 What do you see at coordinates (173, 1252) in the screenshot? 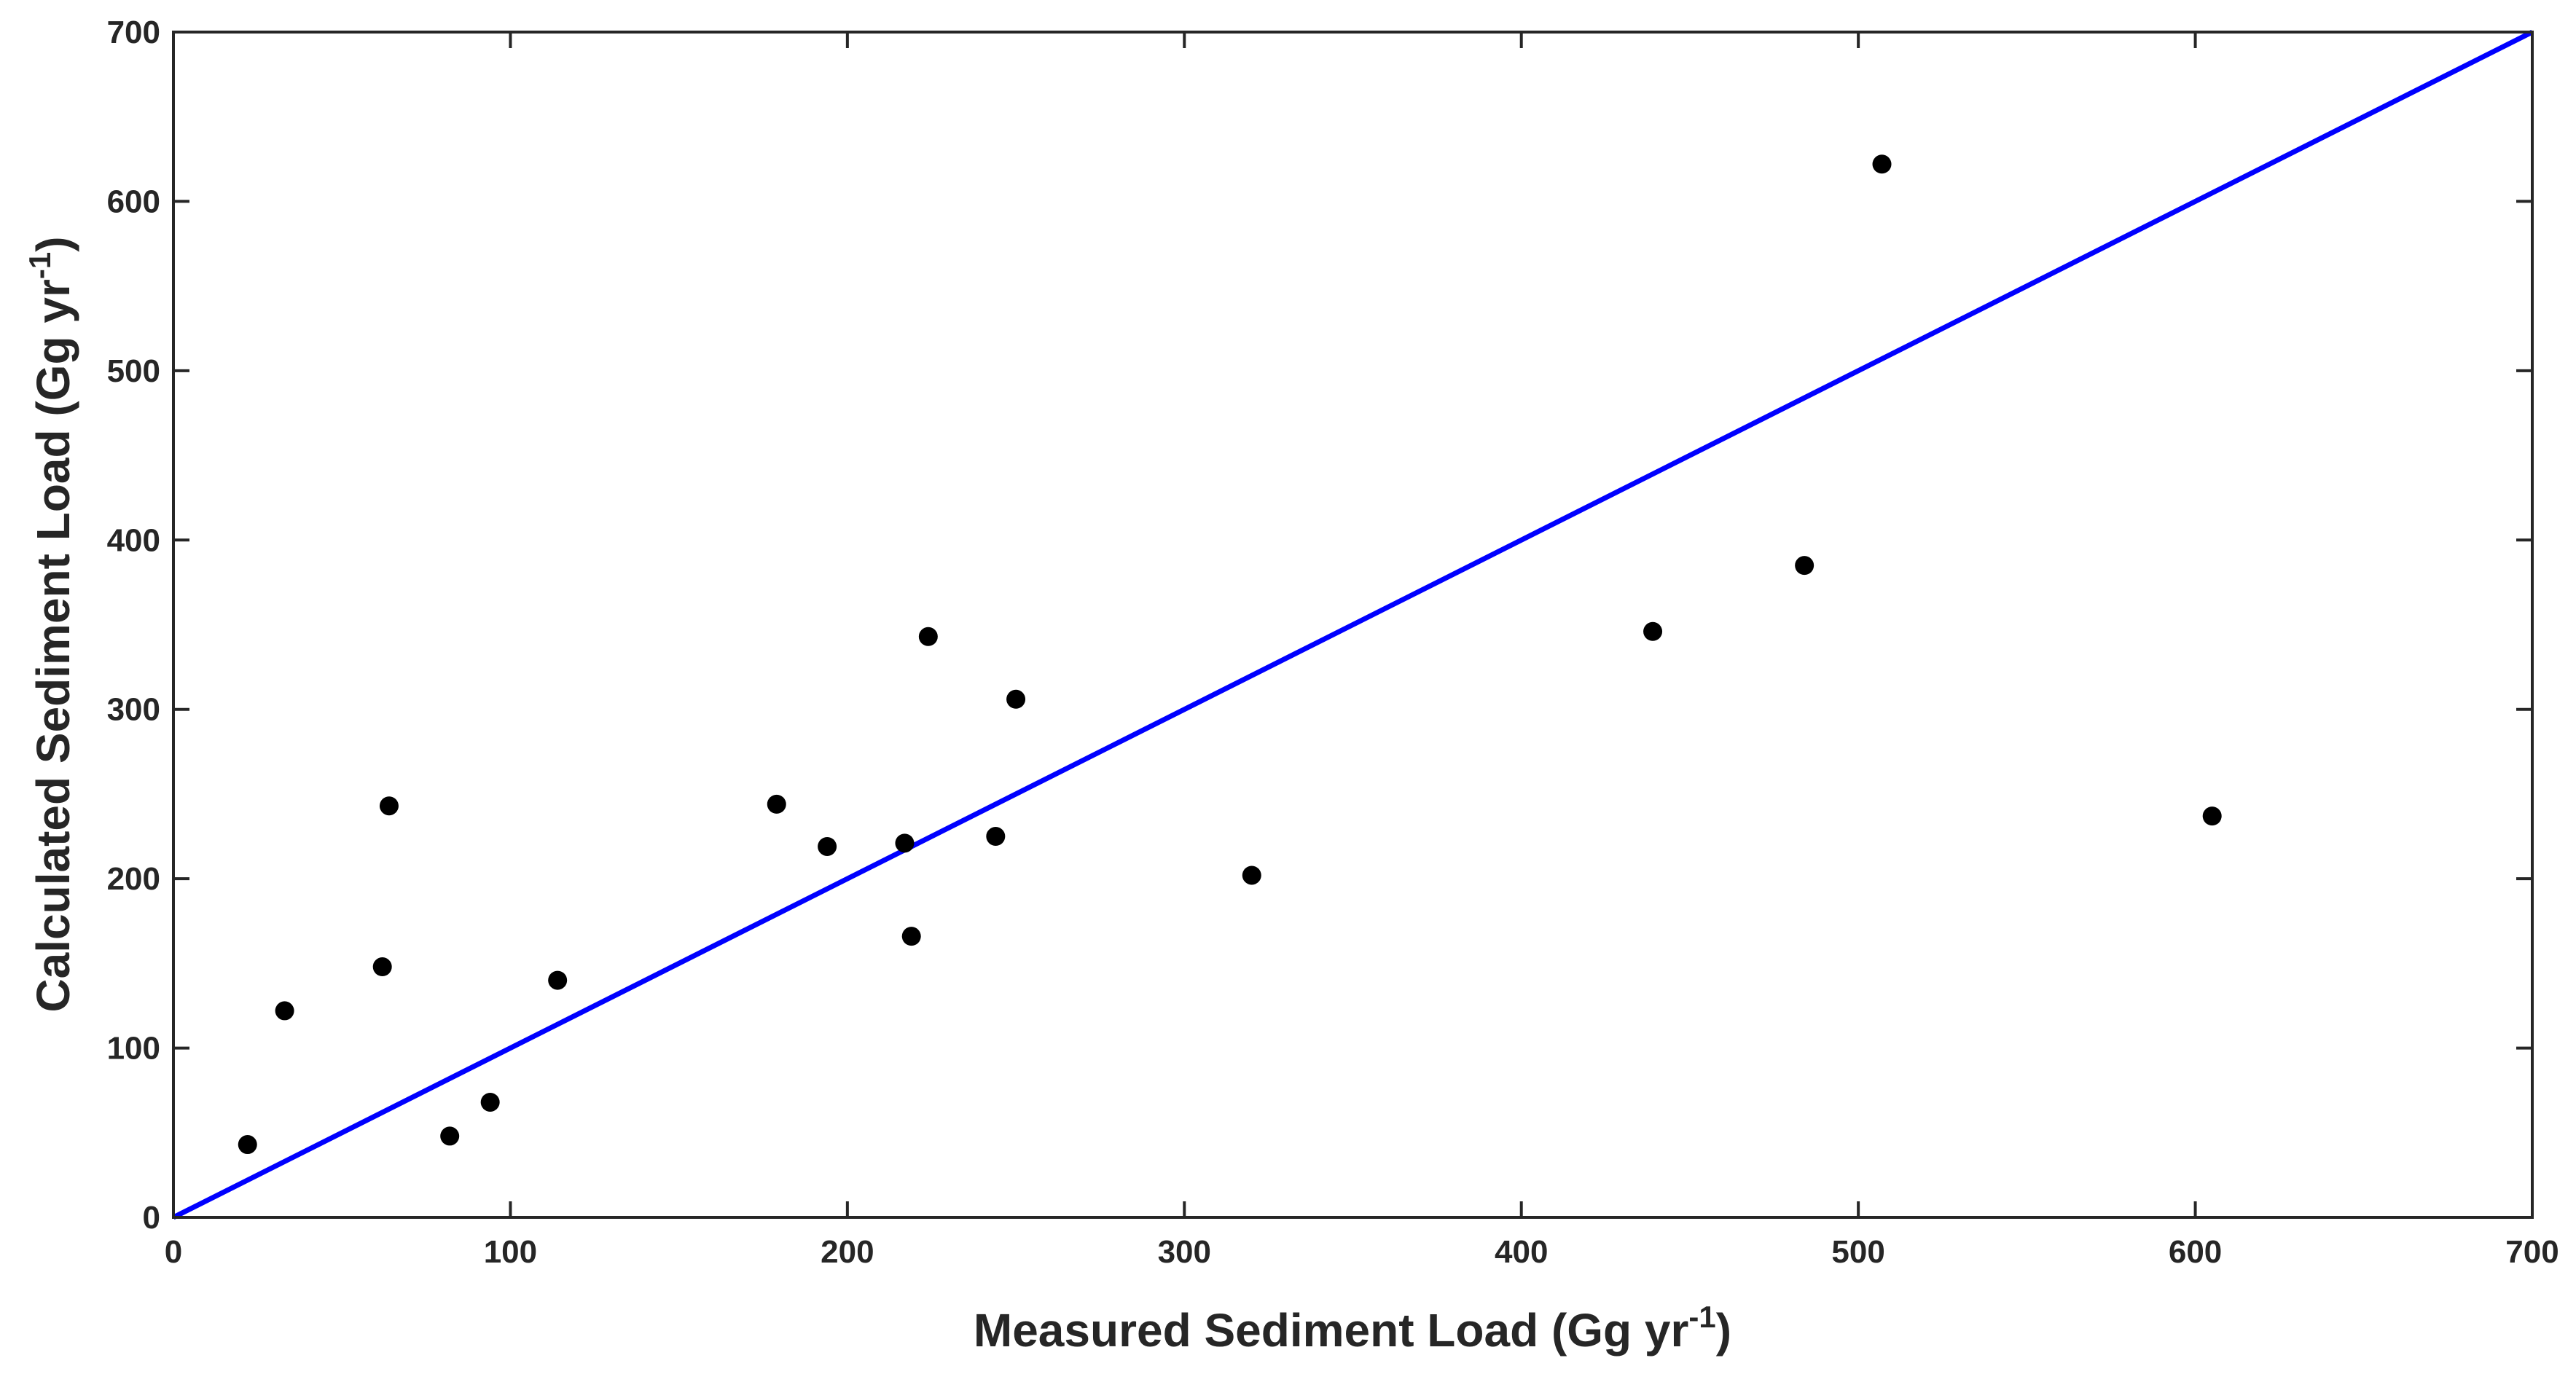
I see `x-tick-label: 0` at bounding box center [173, 1252].